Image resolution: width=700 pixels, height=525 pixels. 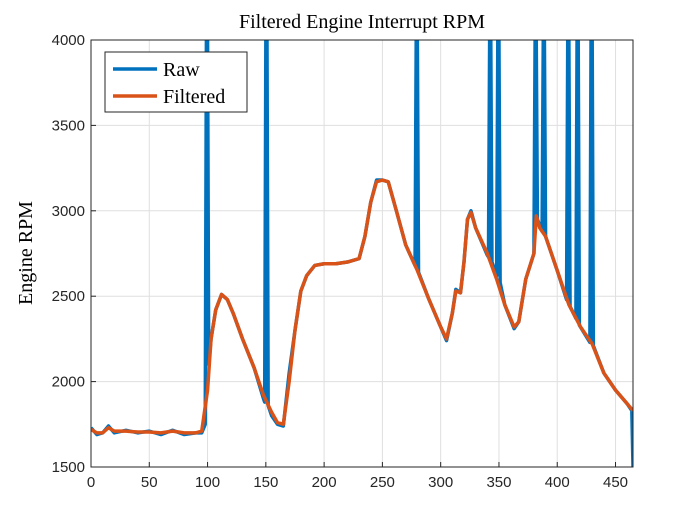 I want to click on x-tick-label: 400, so click(x=557, y=482).